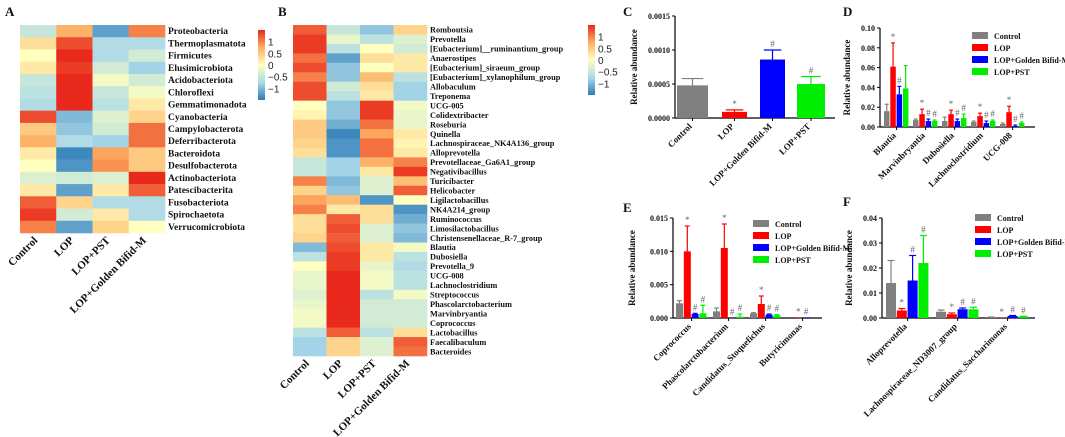 The image size is (1065, 437). I want to click on heatmap-row-label: Prevotella_9, so click(452, 266).